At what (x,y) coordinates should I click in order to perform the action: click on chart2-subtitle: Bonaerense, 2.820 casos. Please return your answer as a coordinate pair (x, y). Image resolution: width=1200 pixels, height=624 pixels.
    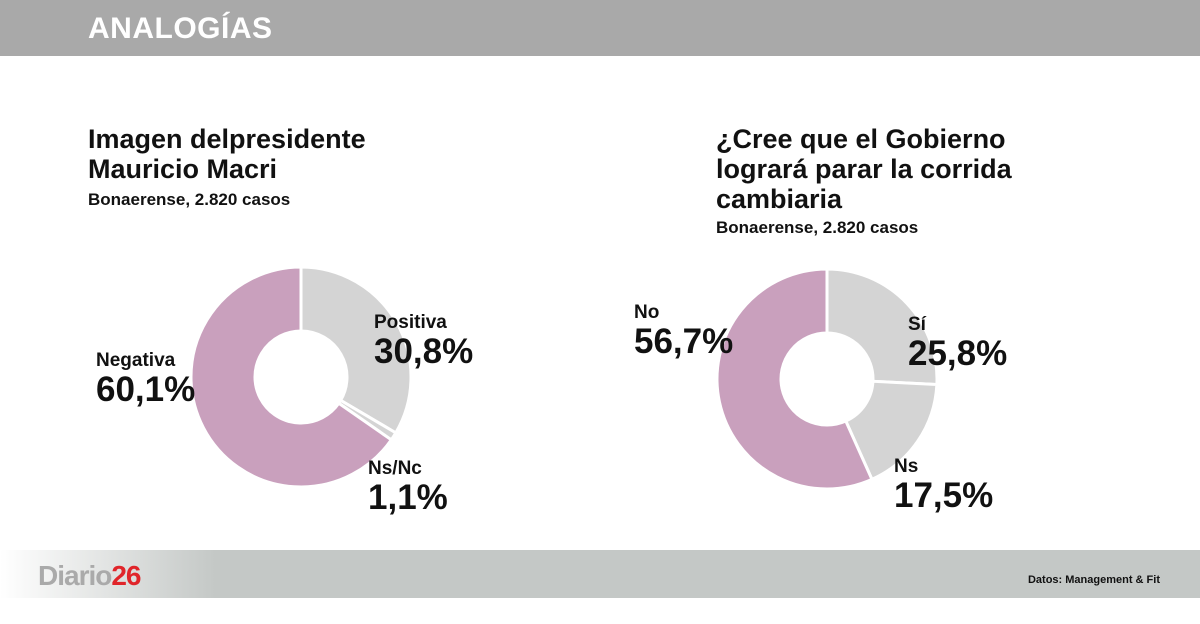
    Looking at the image, I should click on (817, 227).